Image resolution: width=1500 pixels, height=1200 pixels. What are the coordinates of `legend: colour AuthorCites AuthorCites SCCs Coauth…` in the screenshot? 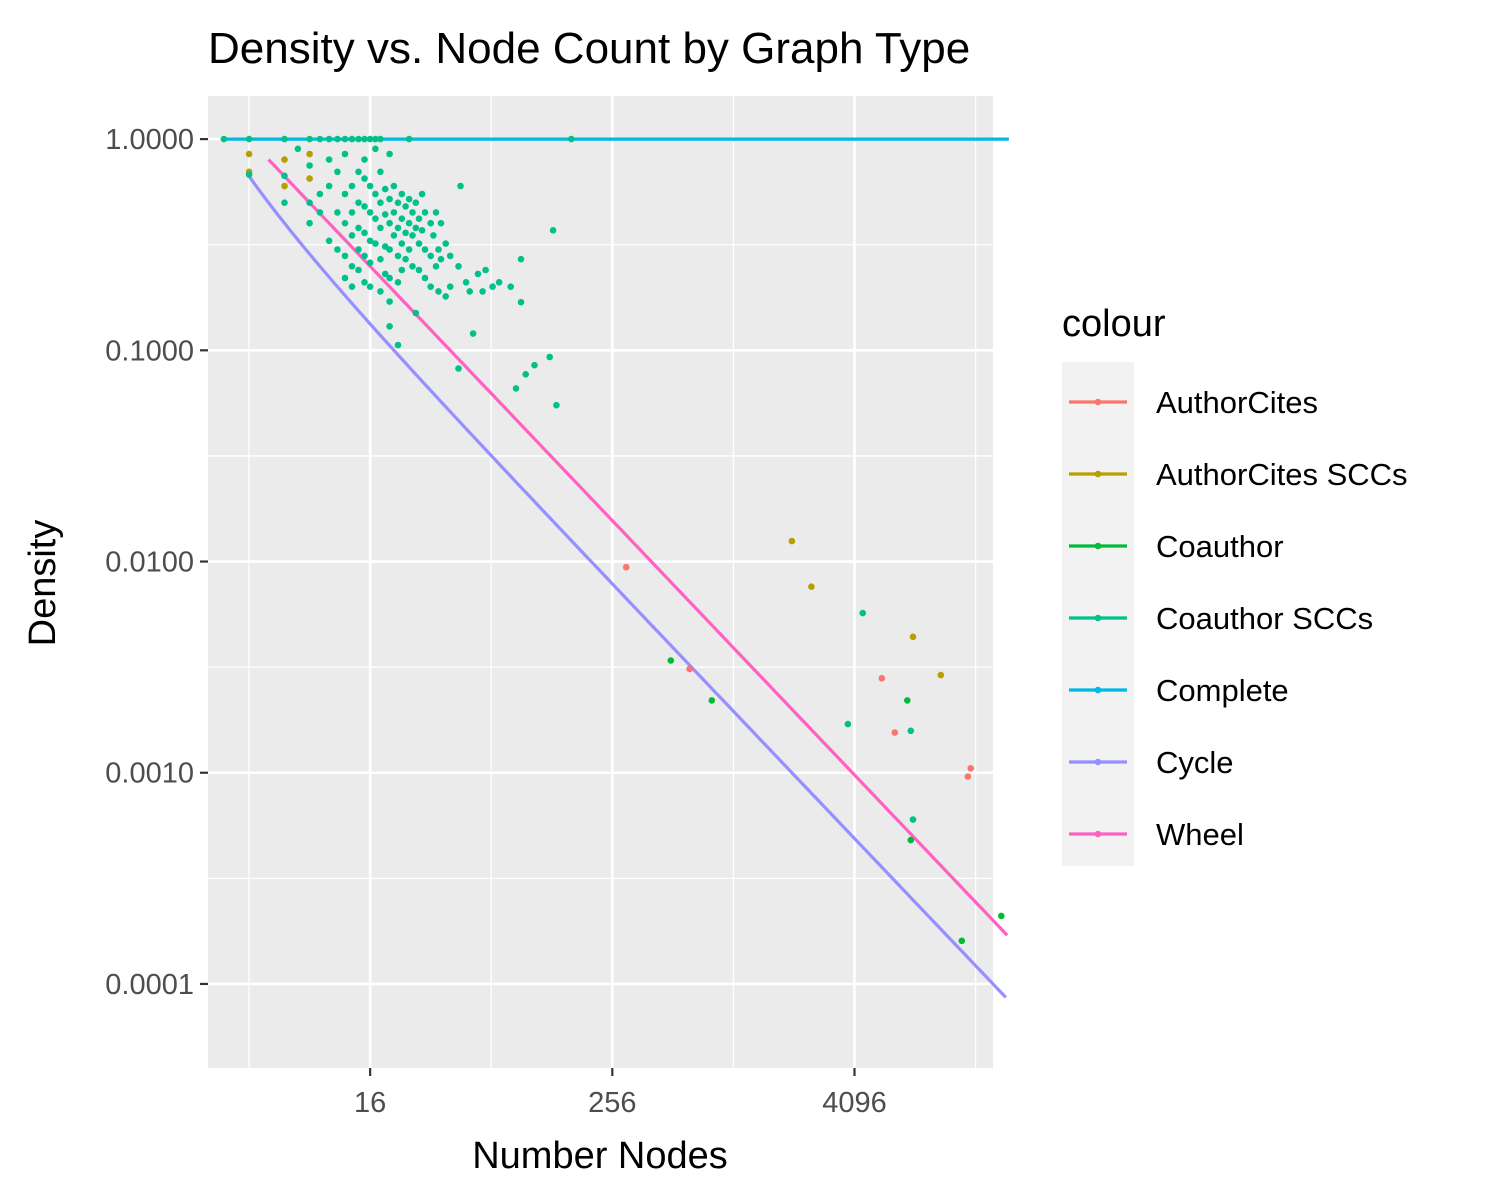 It's located at (1235, 584).